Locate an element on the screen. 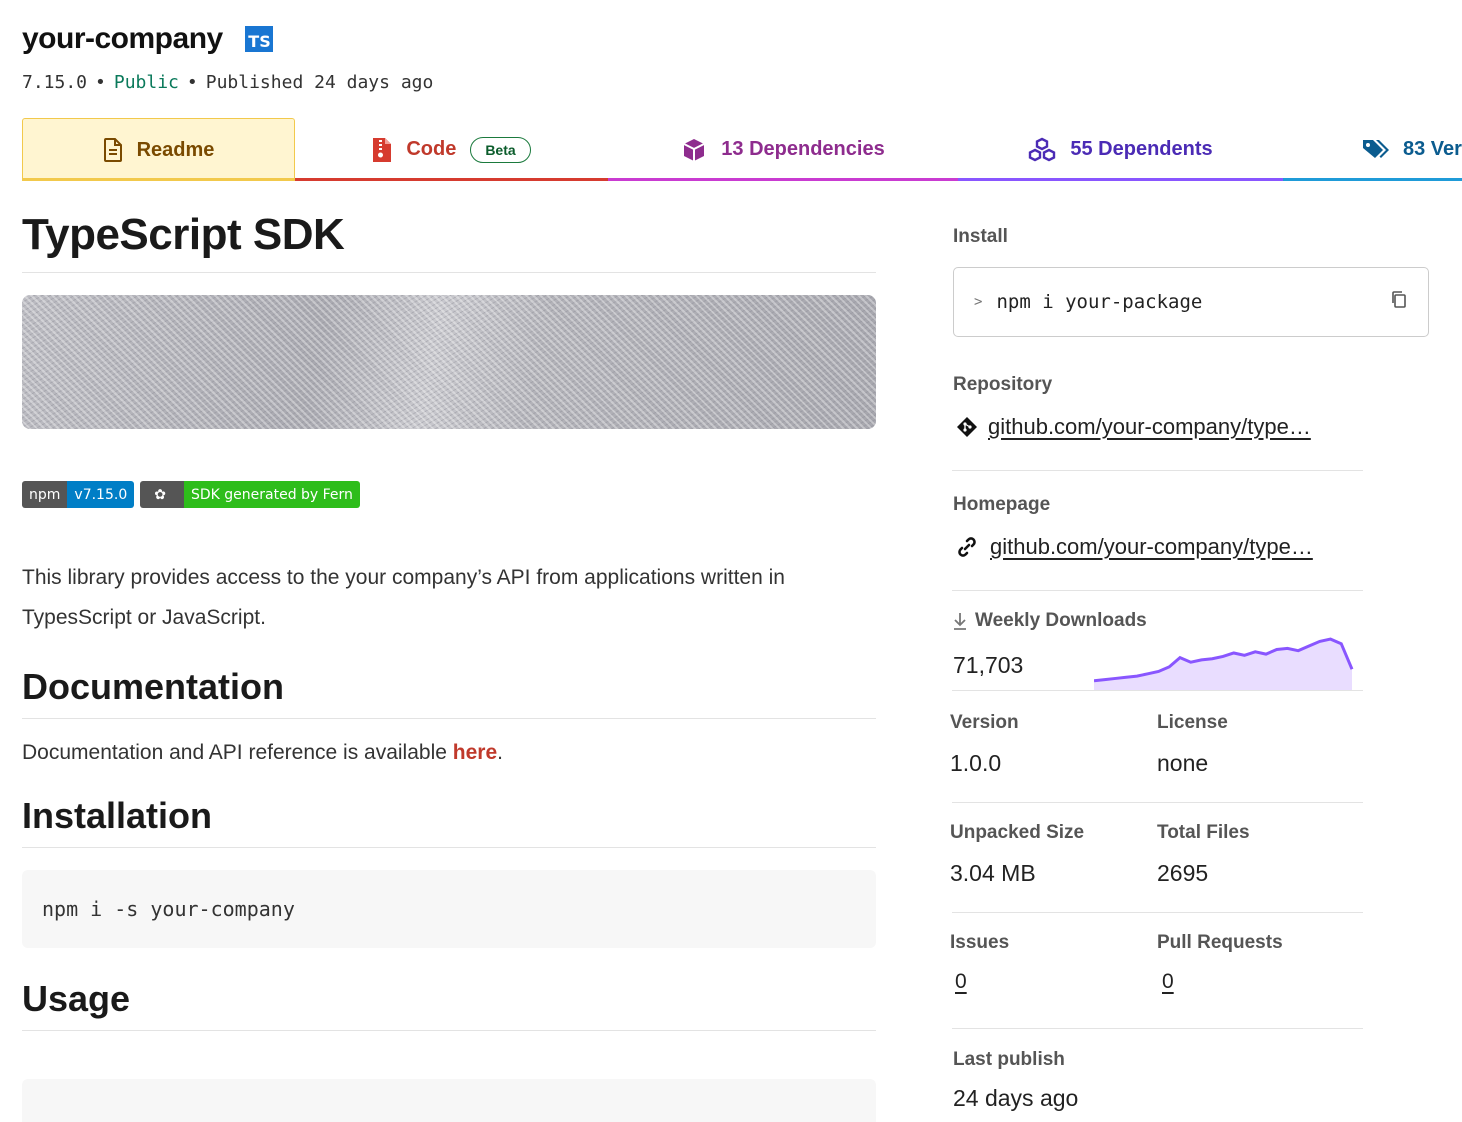 The width and height of the screenshot is (1462, 1122). version-value: 1.0.0 is located at coordinates (976, 763).